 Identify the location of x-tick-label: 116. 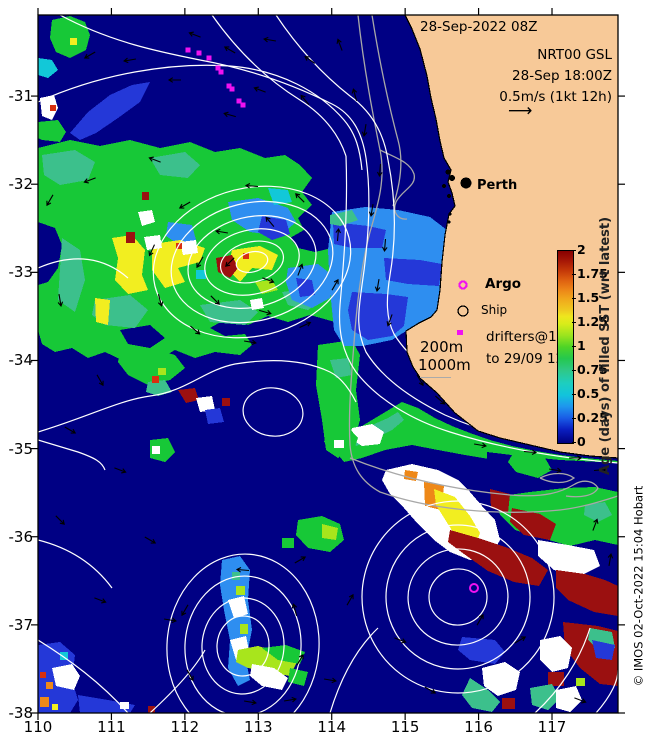
(478, 727).